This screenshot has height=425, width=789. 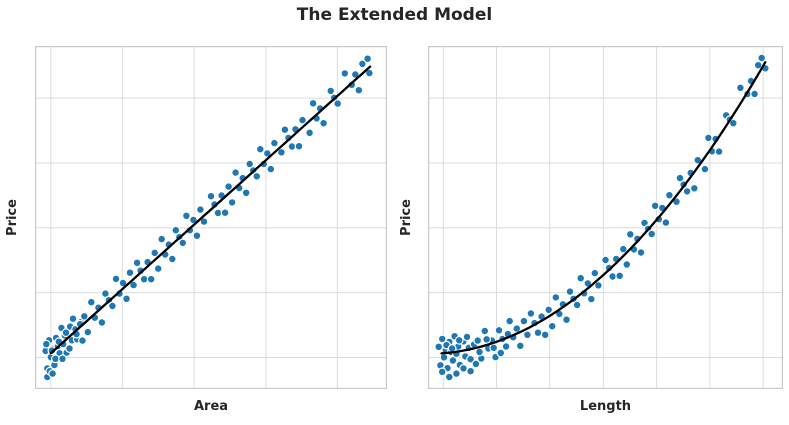 I want to click on right-ylabel-wrap: Price, so click(x=406, y=217).